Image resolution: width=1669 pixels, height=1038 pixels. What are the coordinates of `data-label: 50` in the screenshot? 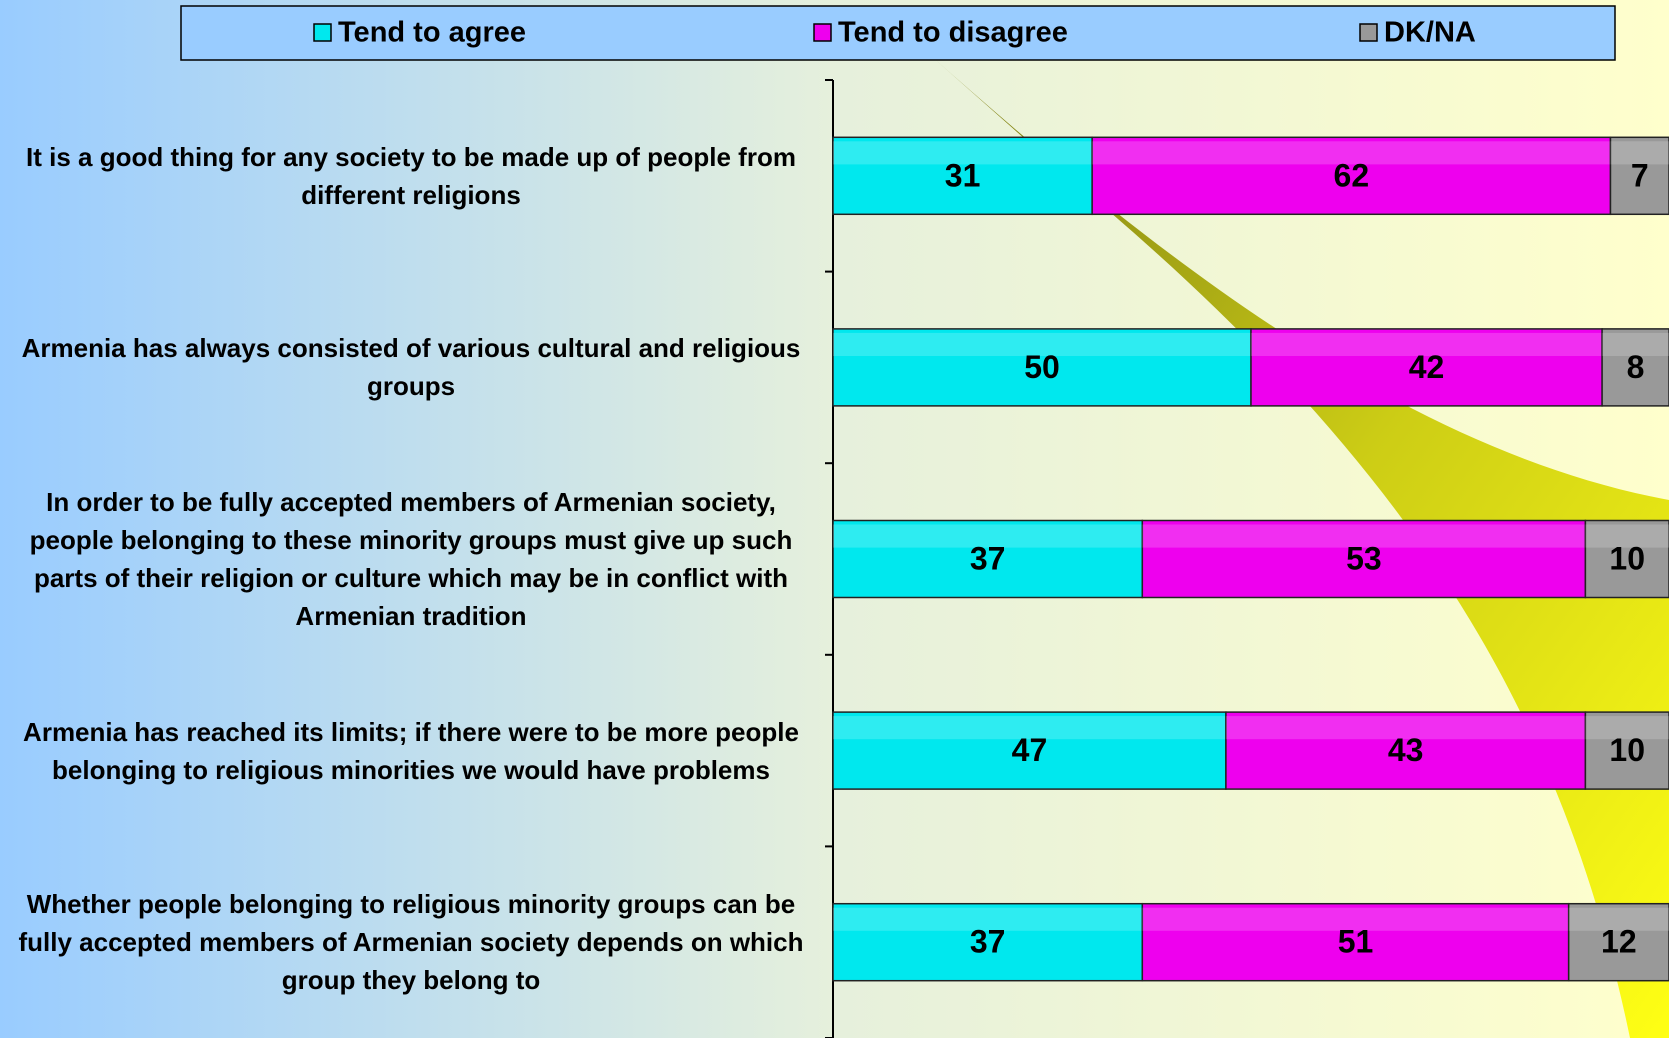 It's located at (1042, 367).